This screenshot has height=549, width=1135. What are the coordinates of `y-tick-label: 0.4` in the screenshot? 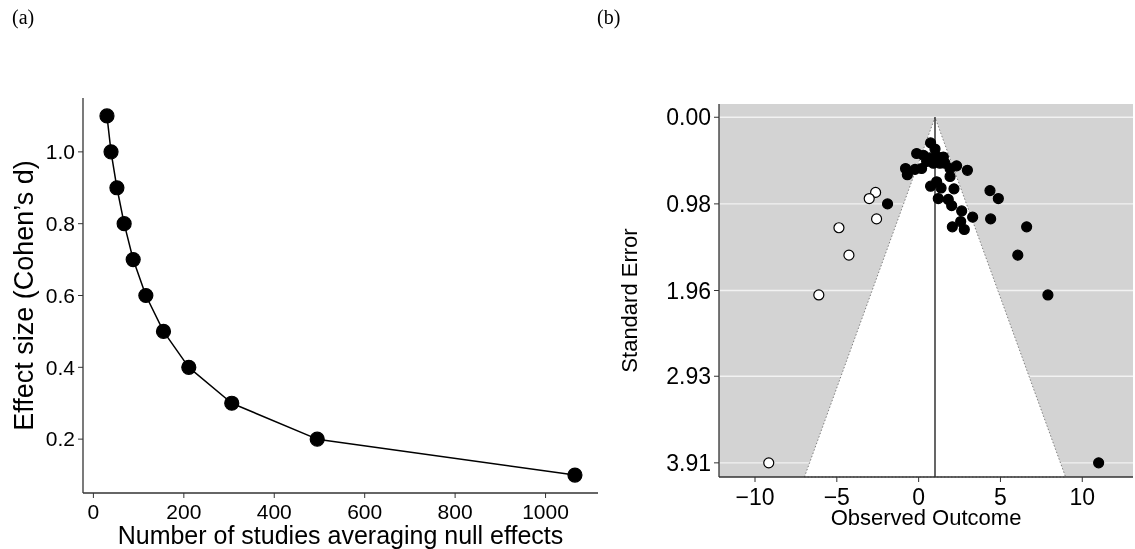 It's located at (60, 367).